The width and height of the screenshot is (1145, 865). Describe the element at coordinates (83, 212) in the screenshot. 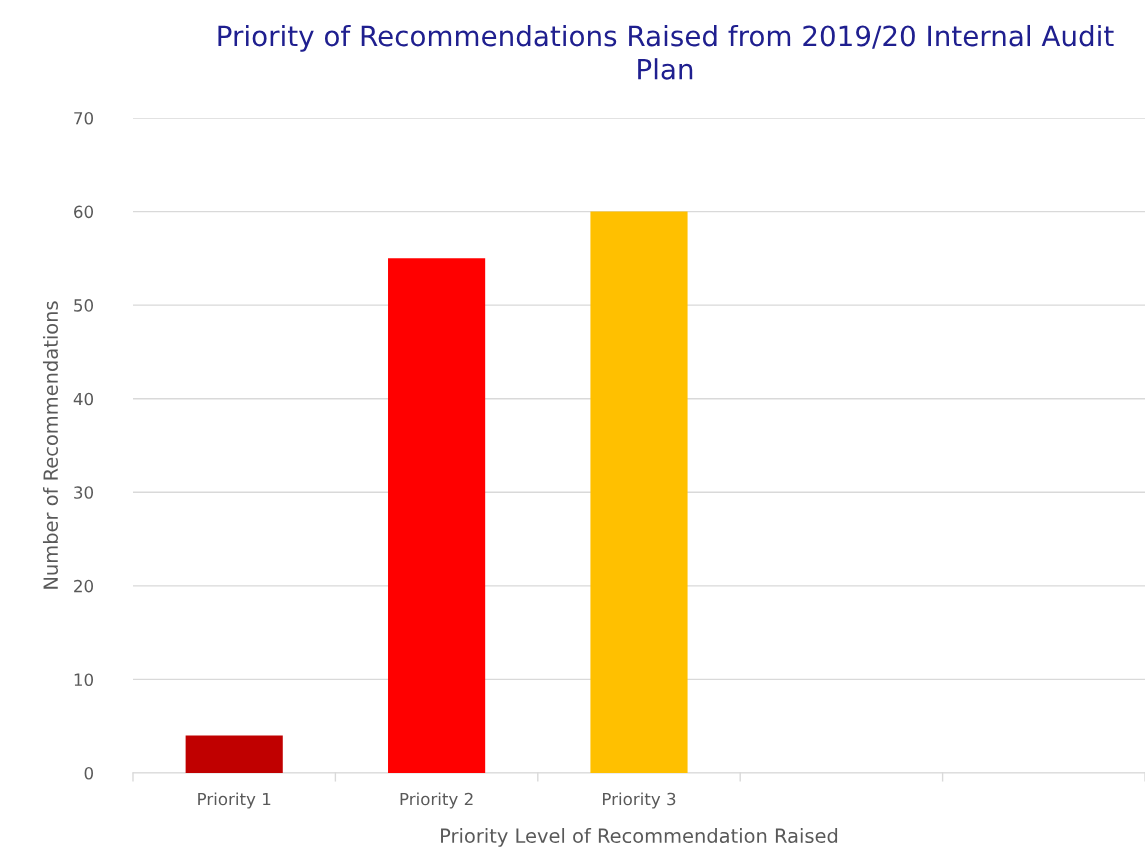

I see `y-tick-label: 60` at that location.